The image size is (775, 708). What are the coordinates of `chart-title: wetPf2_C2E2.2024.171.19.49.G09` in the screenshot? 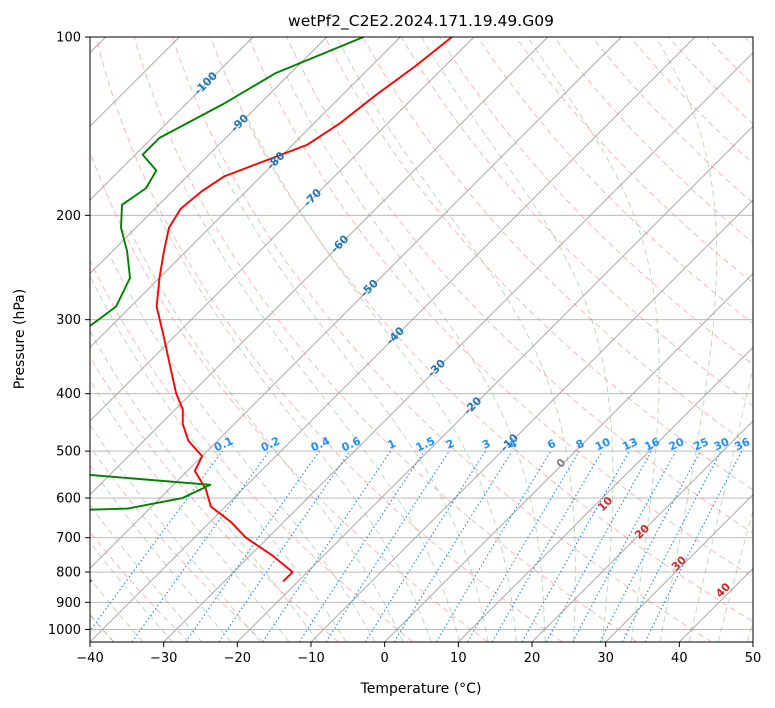 It's located at (421, 21).